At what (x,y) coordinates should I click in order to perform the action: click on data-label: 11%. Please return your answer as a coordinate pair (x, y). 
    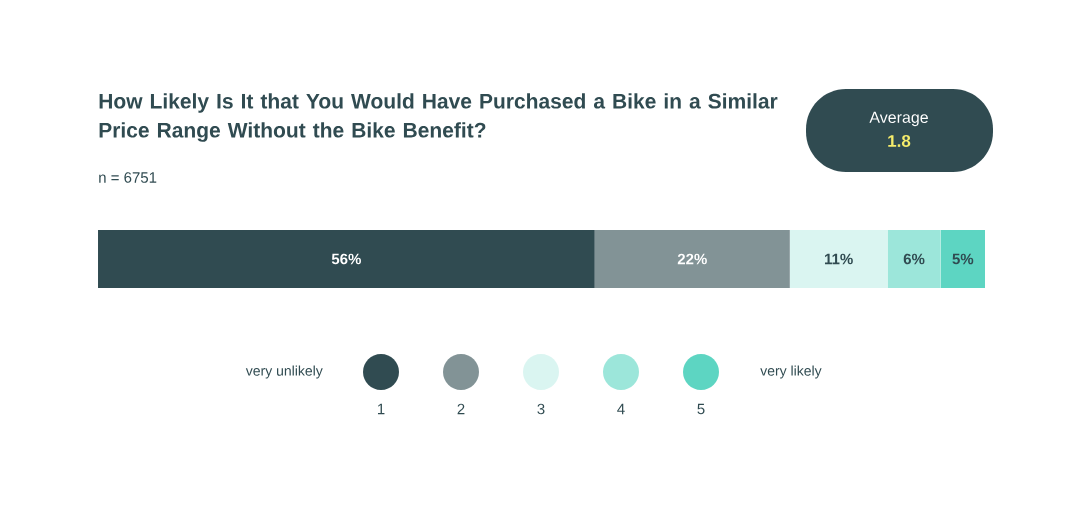
    Looking at the image, I should click on (838, 259).